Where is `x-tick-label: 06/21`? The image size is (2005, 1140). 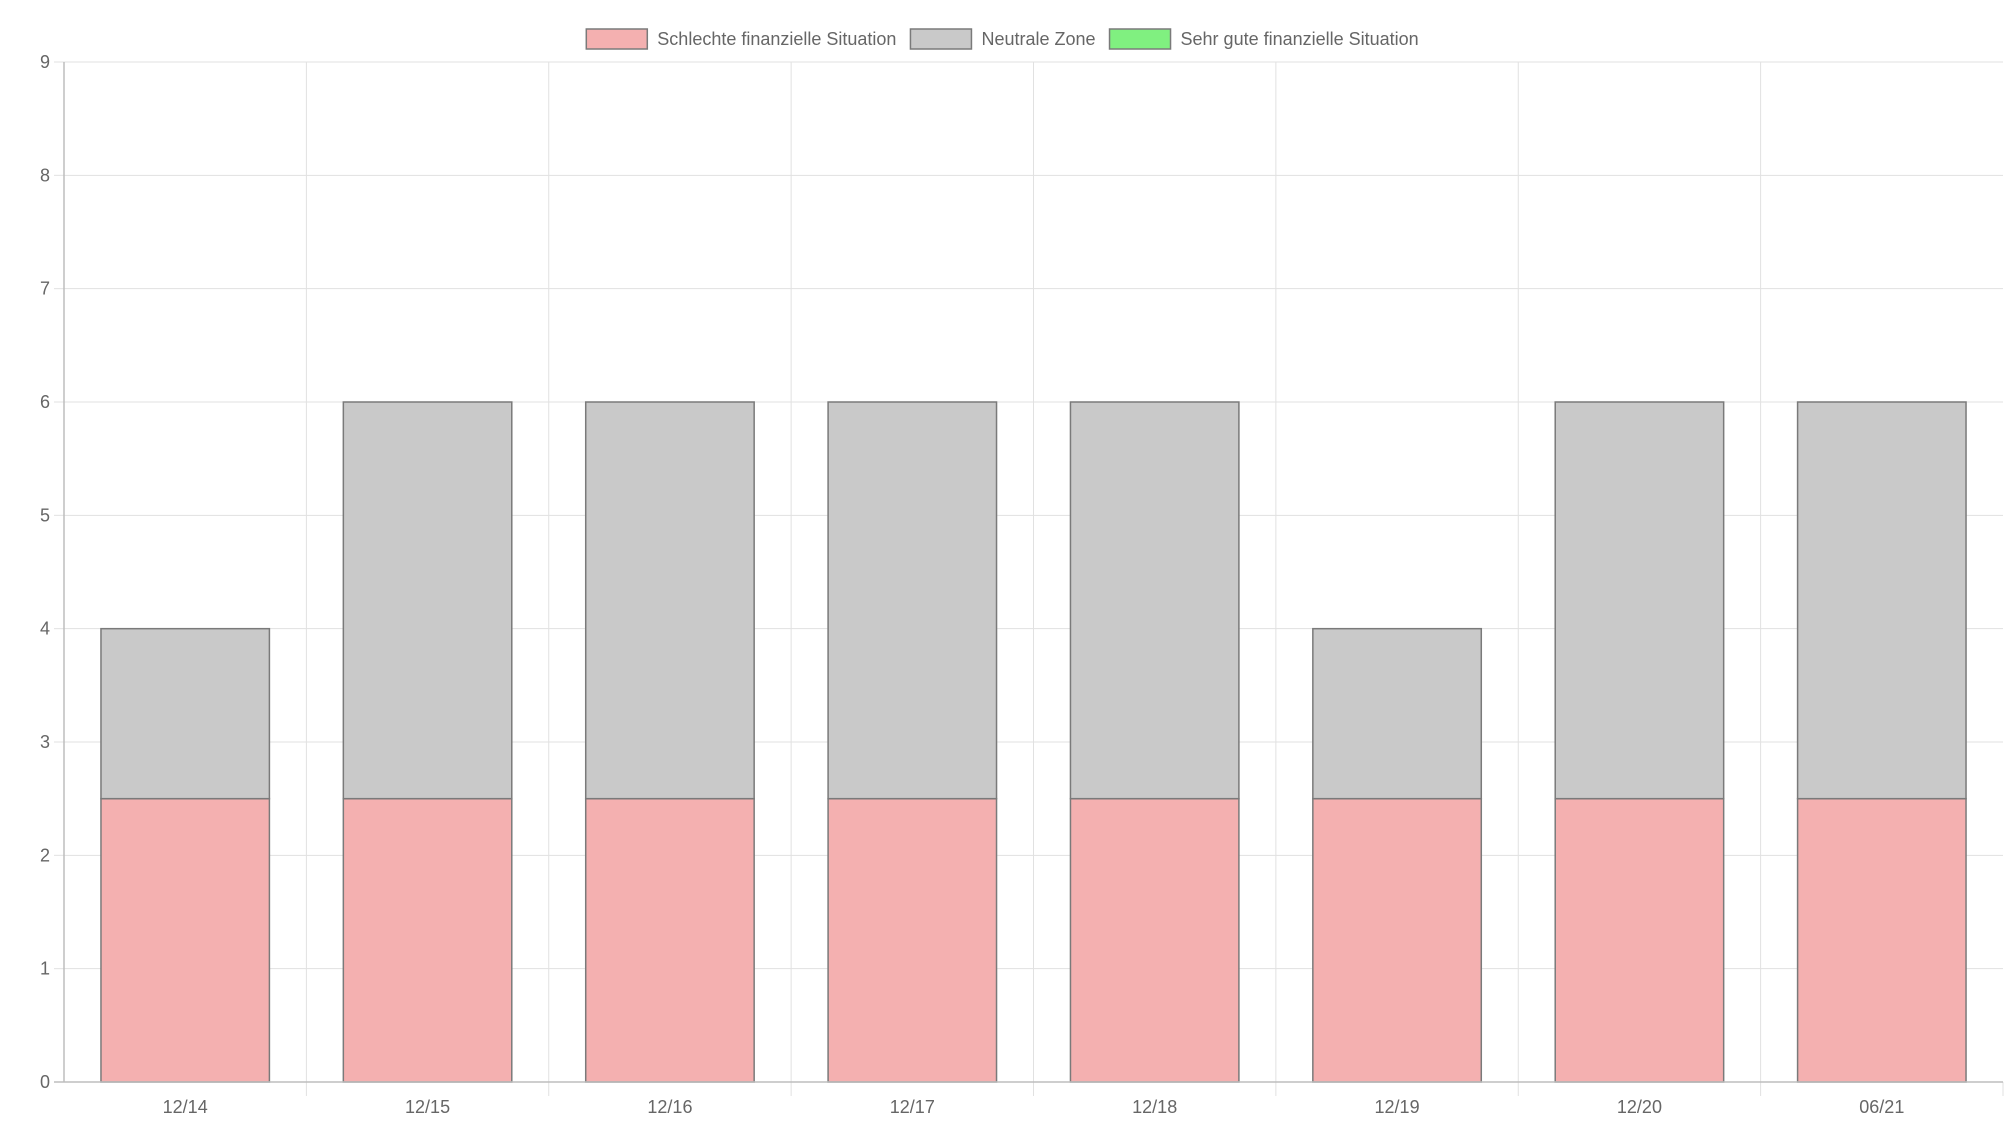 x-tick-label: 06/21 is located at coordinates (1881, 1107).